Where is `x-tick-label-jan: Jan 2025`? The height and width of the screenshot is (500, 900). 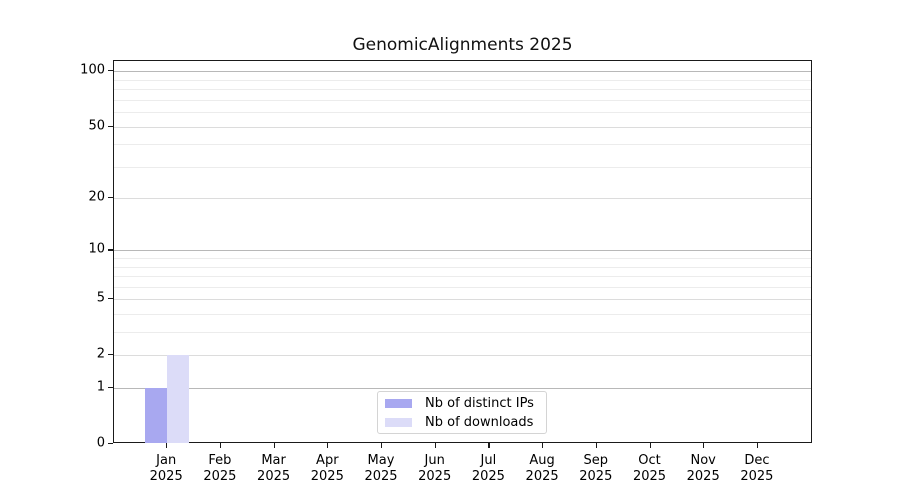 x-tick-label-jan: Jan 2025 is located at coordinates (166, 468).